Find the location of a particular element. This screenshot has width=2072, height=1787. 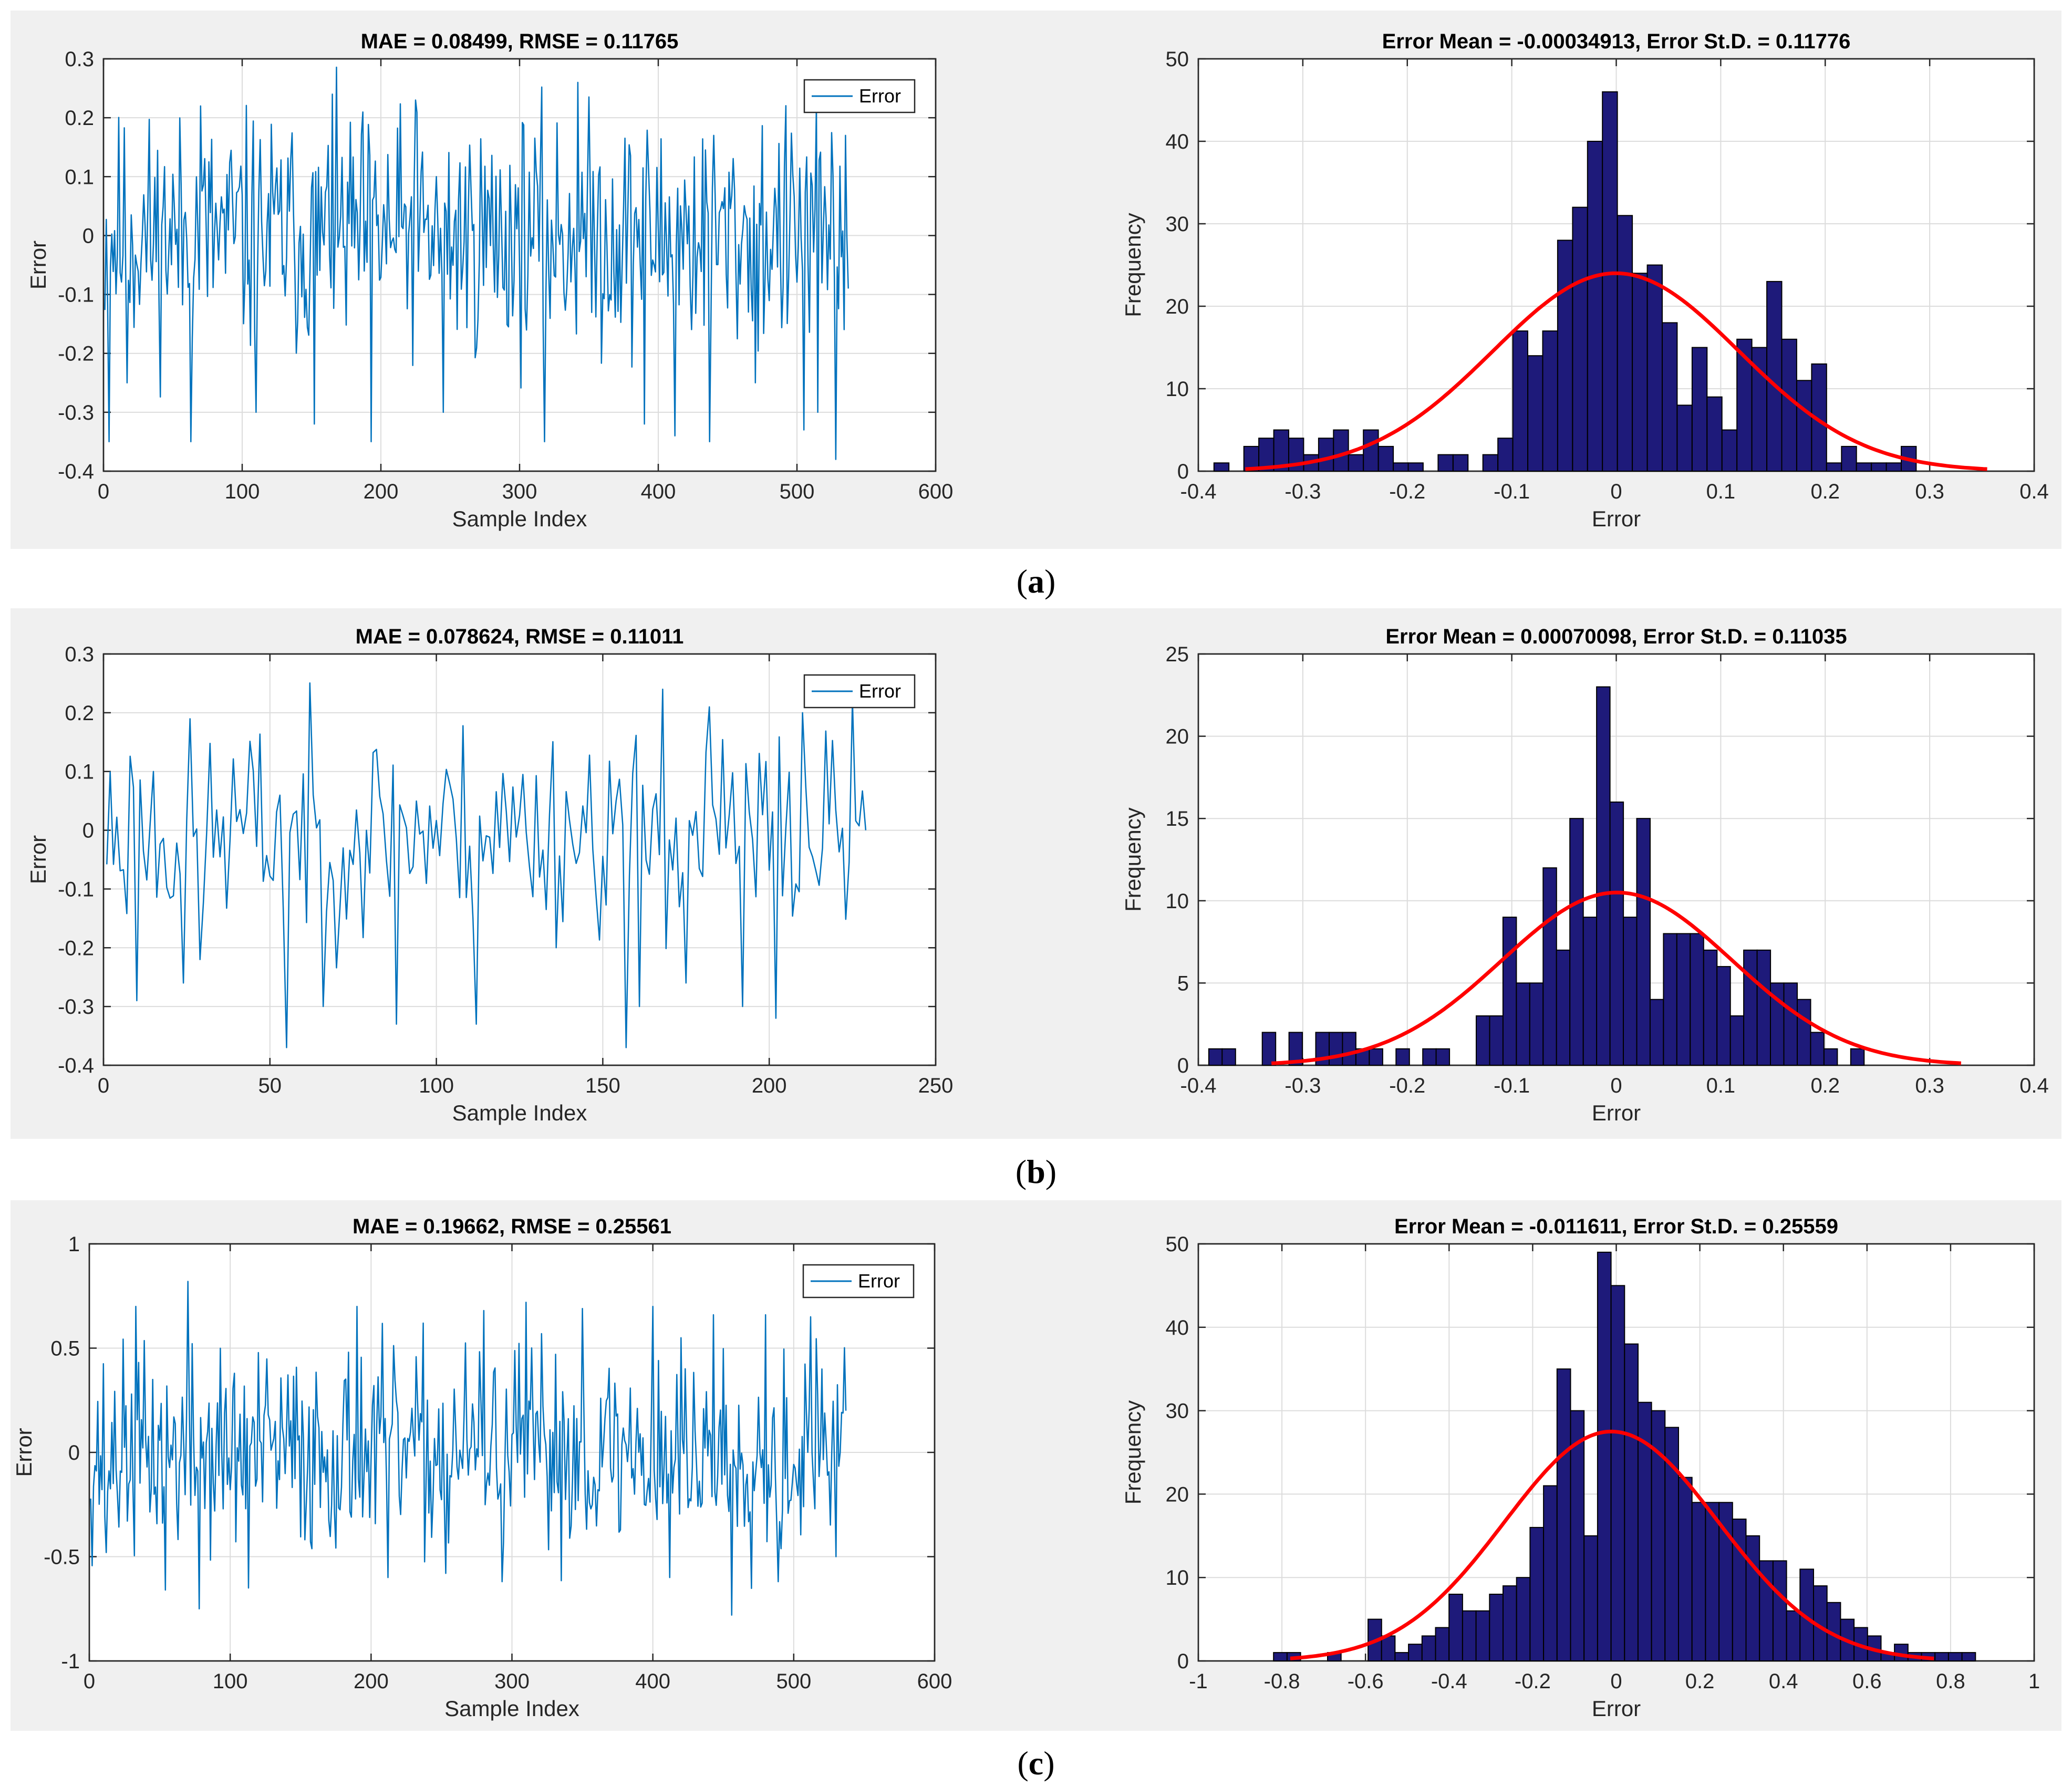

row-c-line-chart-xtick-label: 200 is located at coordinates (371, 1681).